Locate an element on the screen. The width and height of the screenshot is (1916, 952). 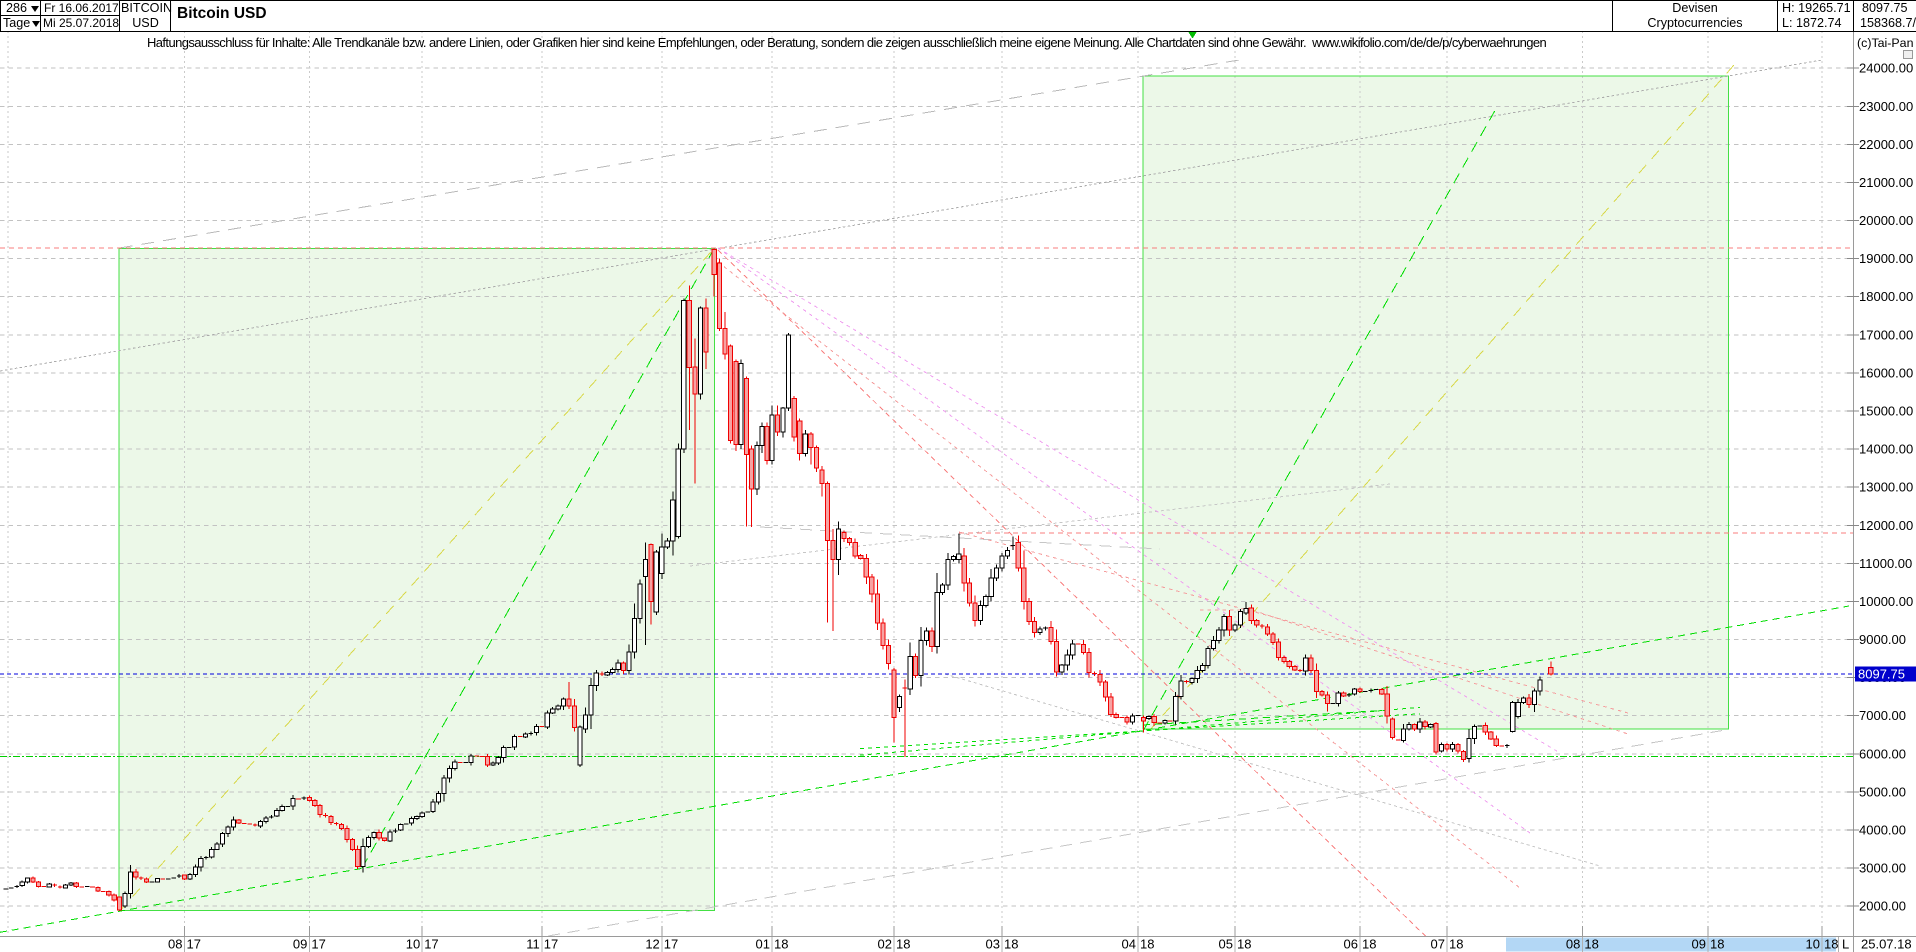
svg-text: 11000.00 is located at coordinates (1885, 563).